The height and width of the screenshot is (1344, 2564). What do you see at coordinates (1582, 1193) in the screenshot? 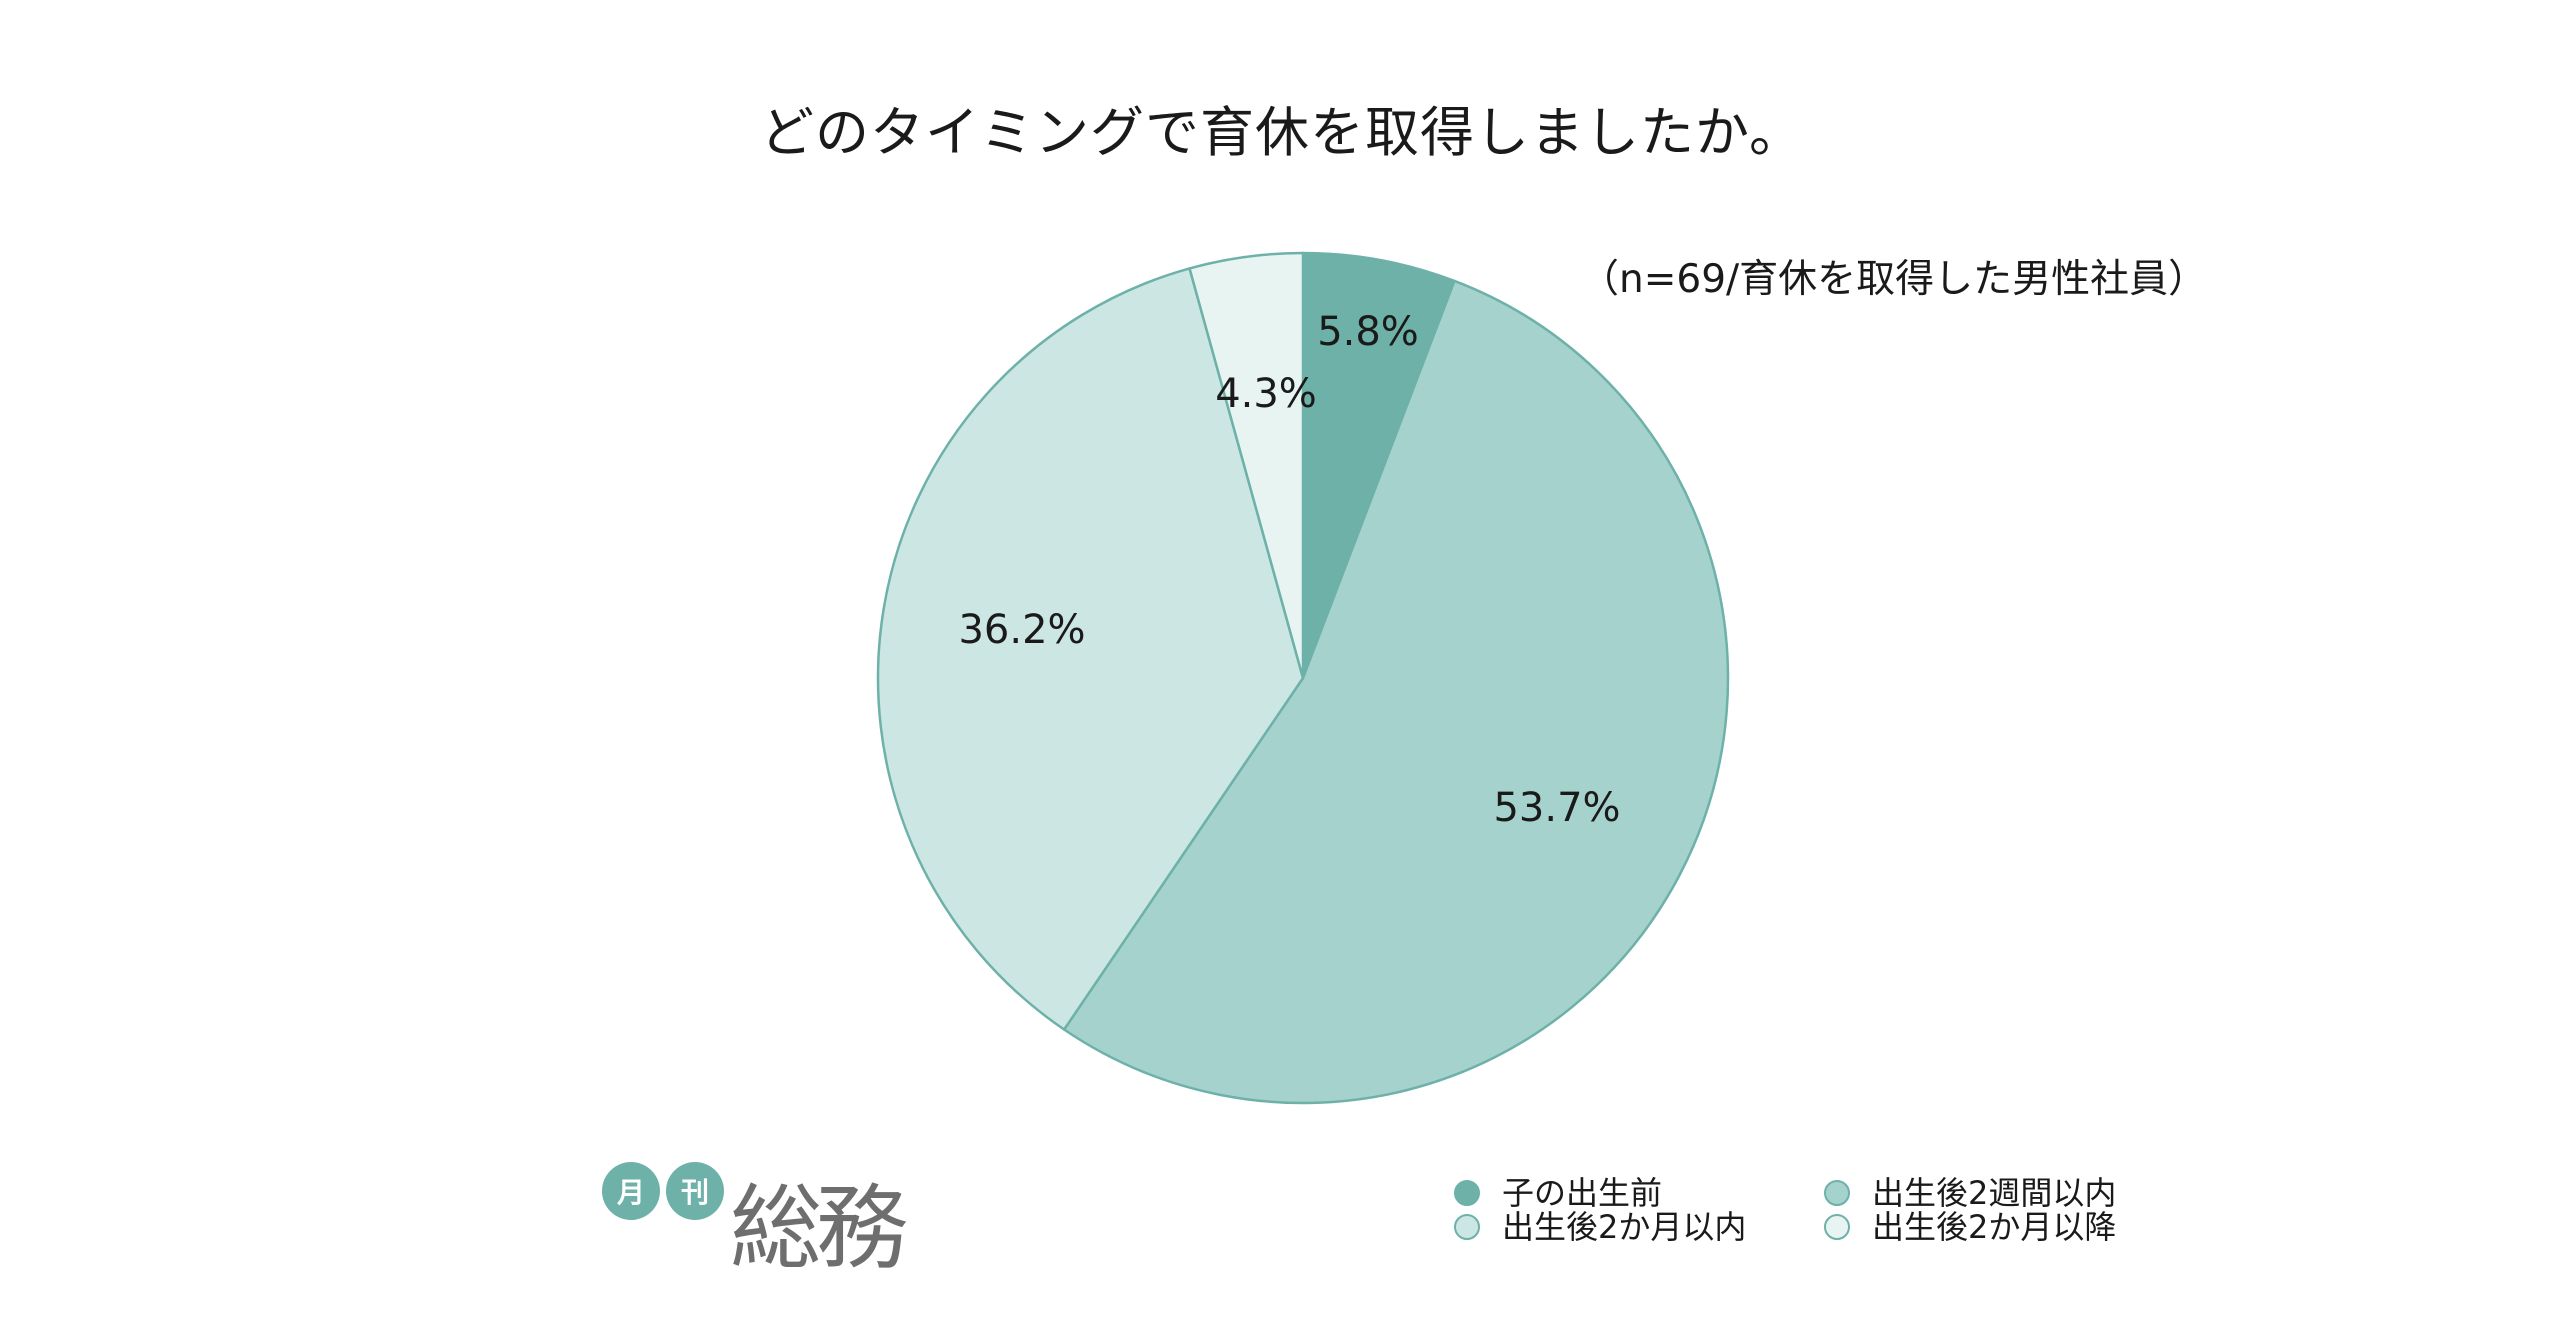
I see `legend-label: 子の出生前` at bounding box center [1582, 1193].